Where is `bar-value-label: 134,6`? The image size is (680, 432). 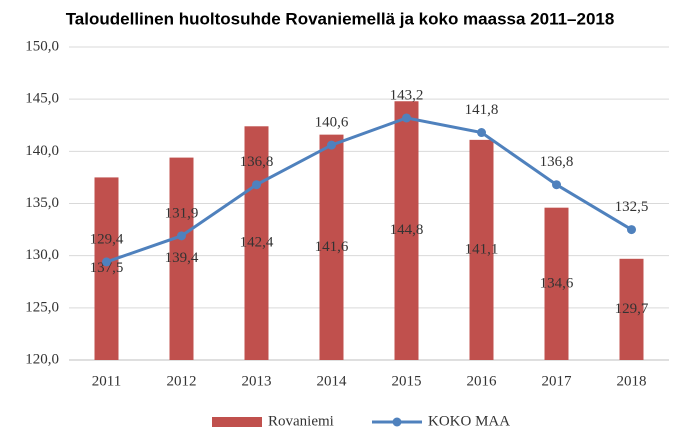
bar-value-label: 134,6 is located at coordinates (557, 283).